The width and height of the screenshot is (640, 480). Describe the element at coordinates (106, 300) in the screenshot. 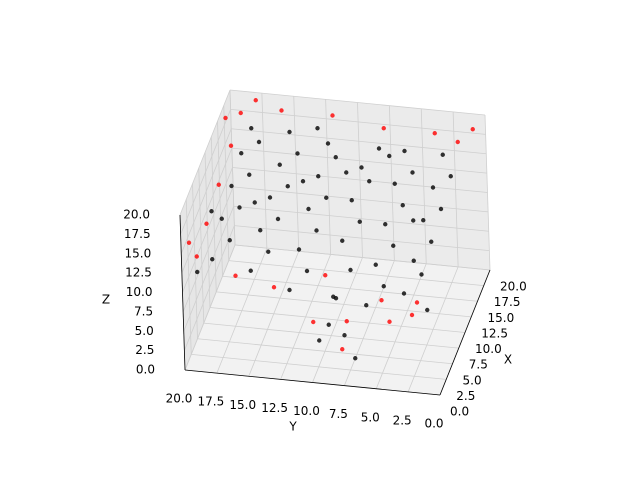

I see `z-axis-label: Z` at that location.